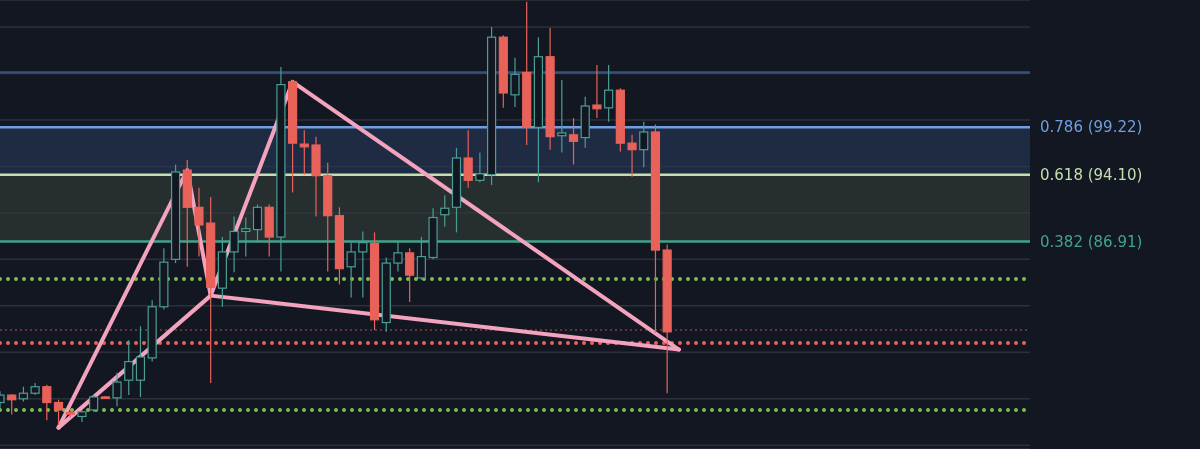 This screenshot has height=449, width=1200. What do you see at coordinates (1091, 127) in the screenshot?
I see `ref-line-label: 0.786 (99.22)` at bounding box center [1091, 127].